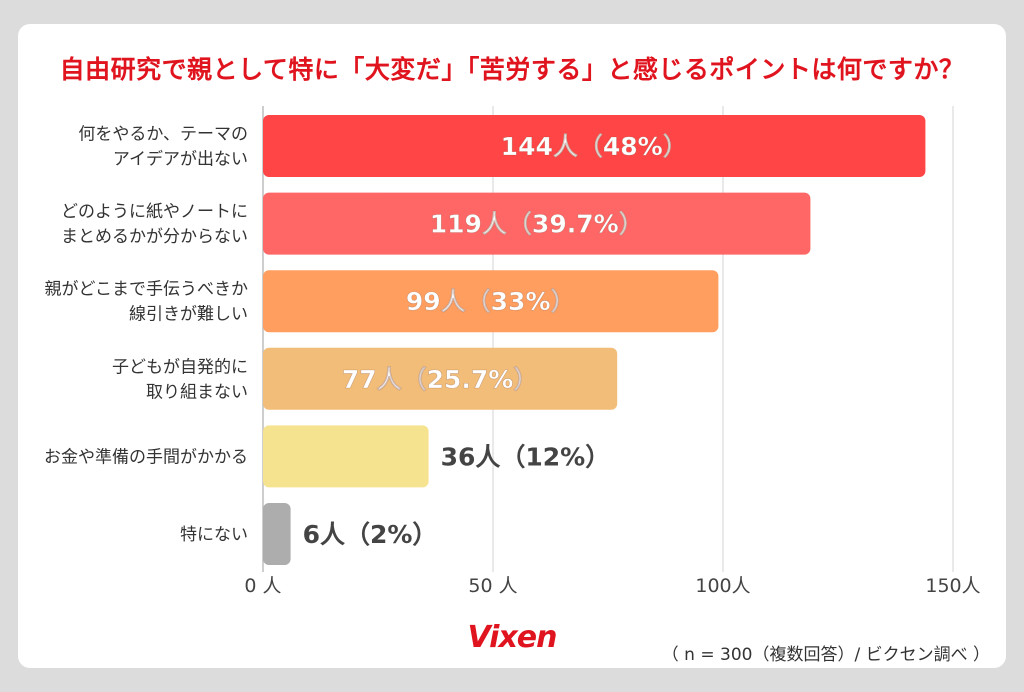  I want to click on x-tick-label: 100人, so click(722, 586).